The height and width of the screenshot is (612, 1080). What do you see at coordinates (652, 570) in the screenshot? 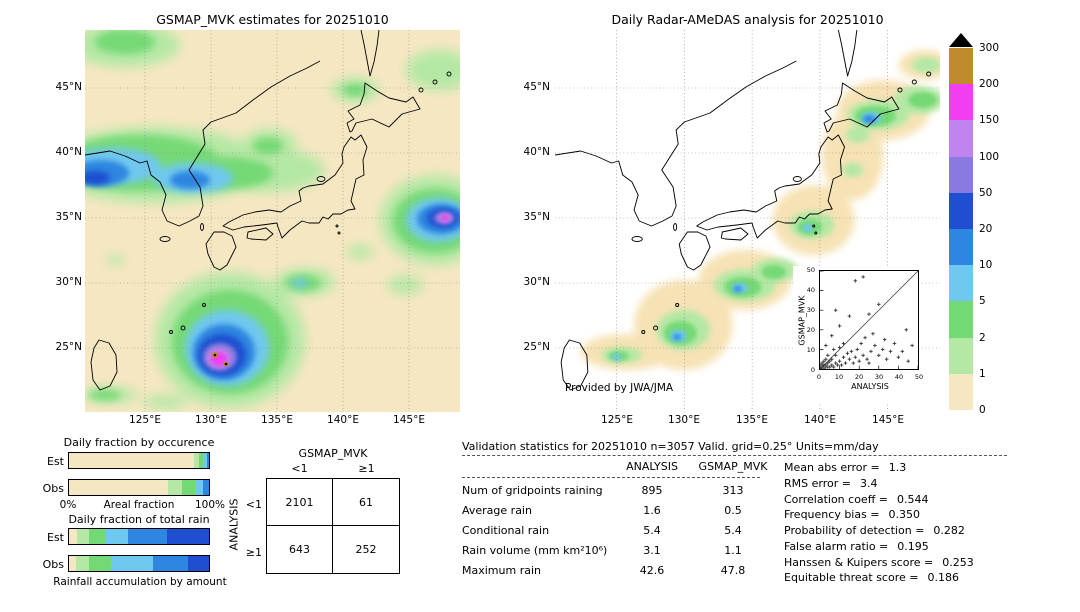
I see `stats-analysis-value: 42.6` at bounding box center [652, 570].